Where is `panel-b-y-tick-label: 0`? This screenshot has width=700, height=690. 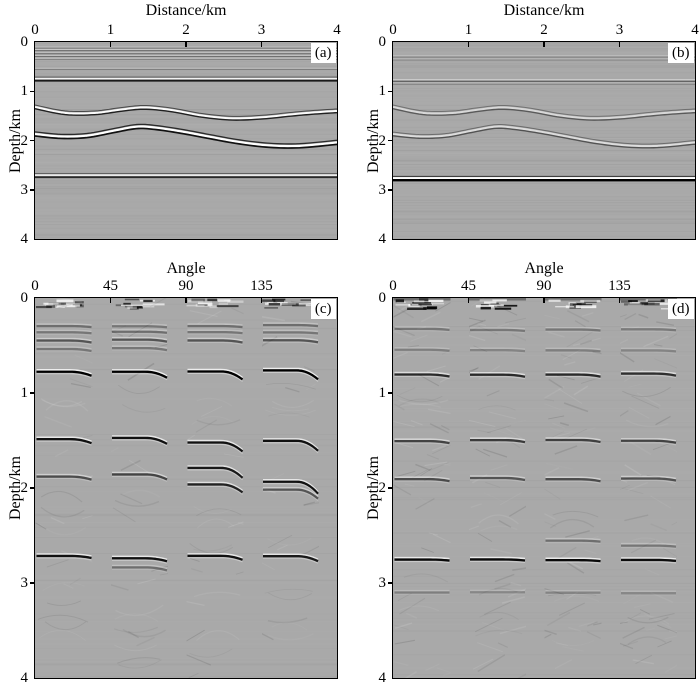
panel-b-y-tick-label: 0 is located at coordinates (382, 42).